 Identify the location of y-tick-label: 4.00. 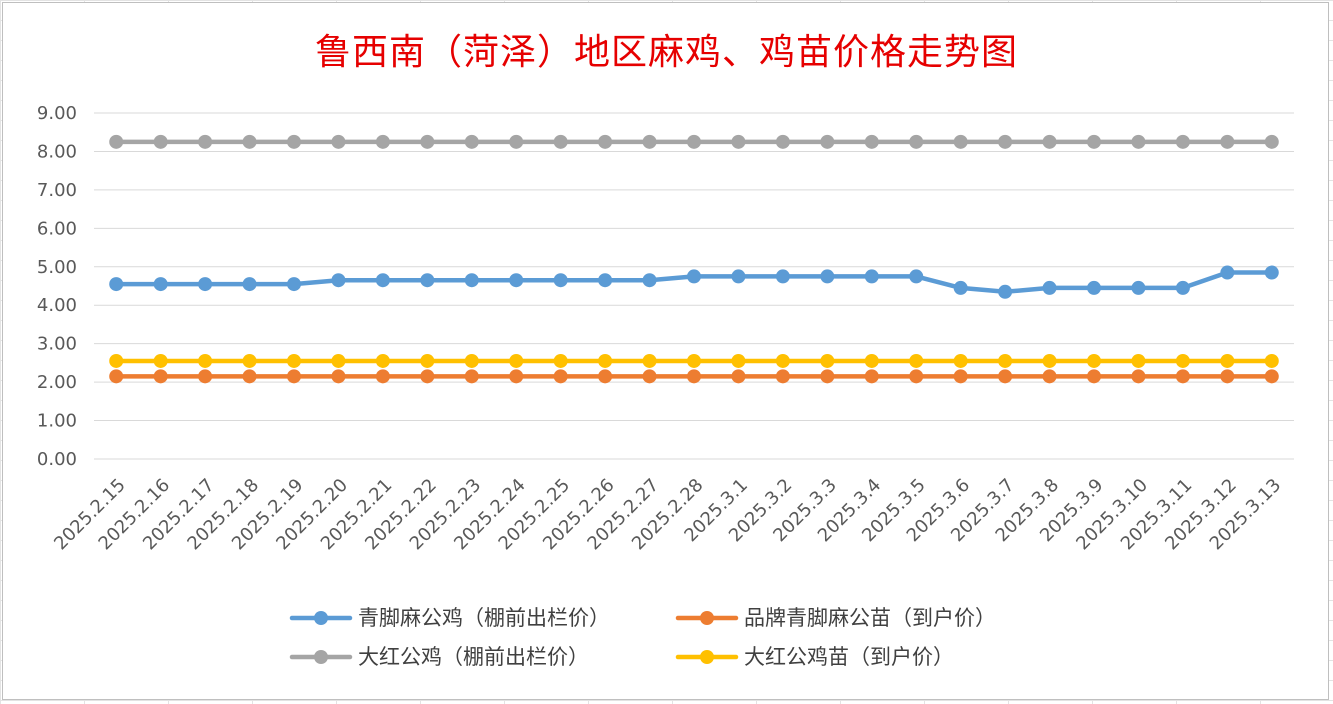
(57, 305).